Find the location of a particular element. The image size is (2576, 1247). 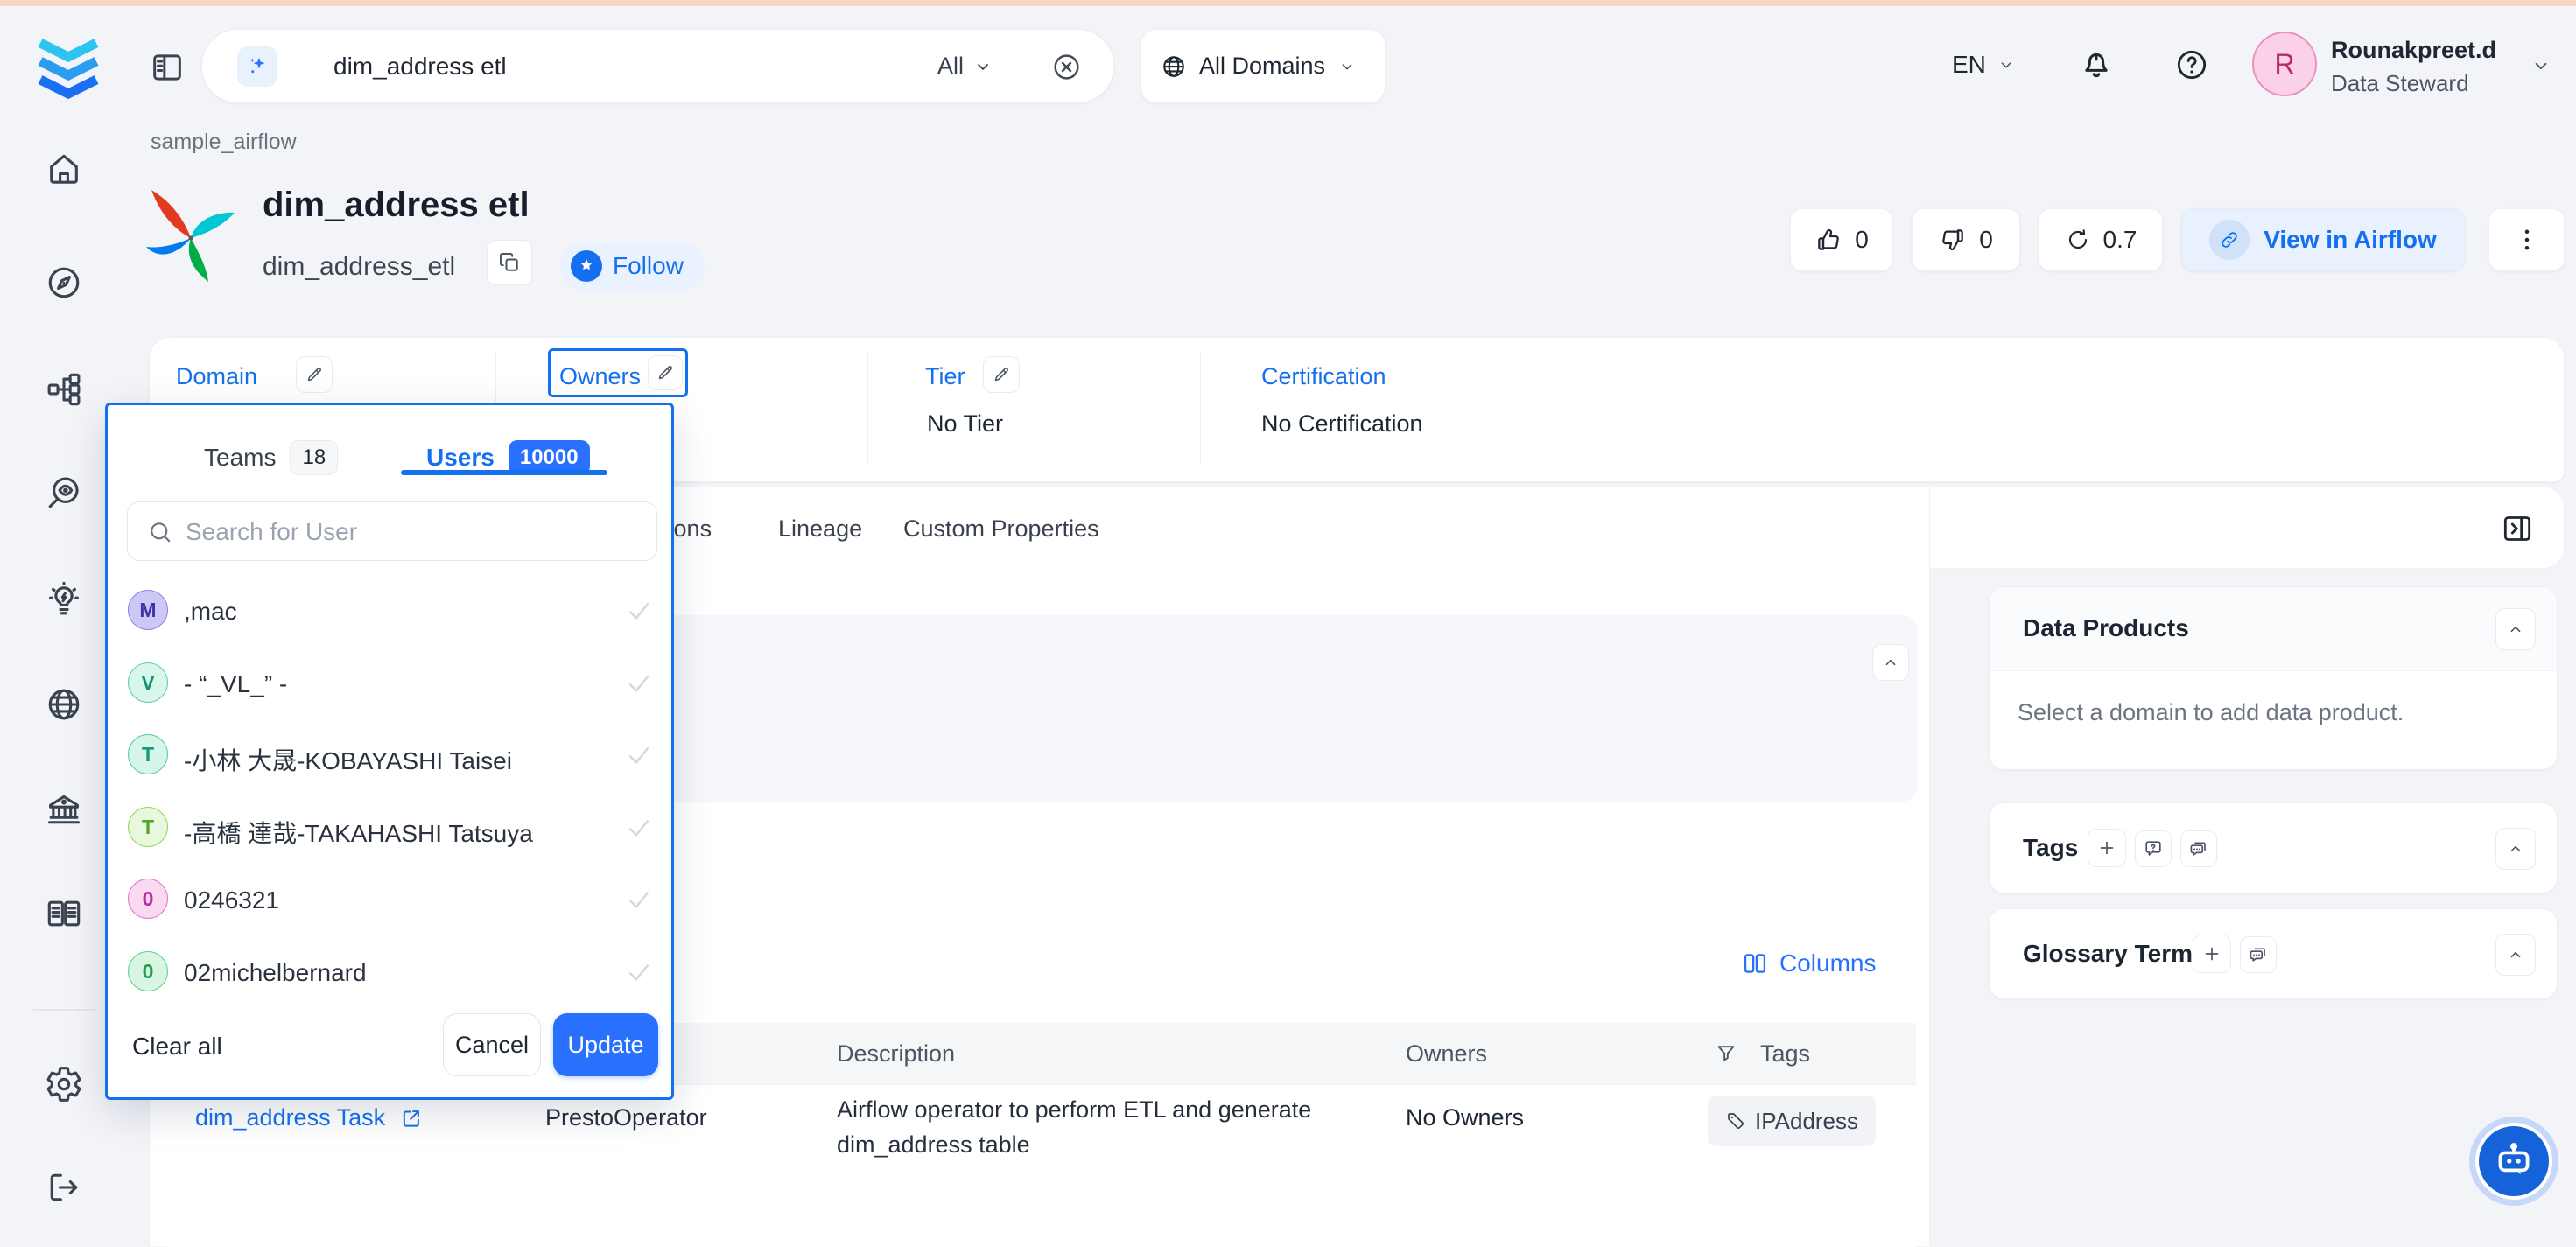

sidebar-item-lineage is located at coordinates (64, 389).